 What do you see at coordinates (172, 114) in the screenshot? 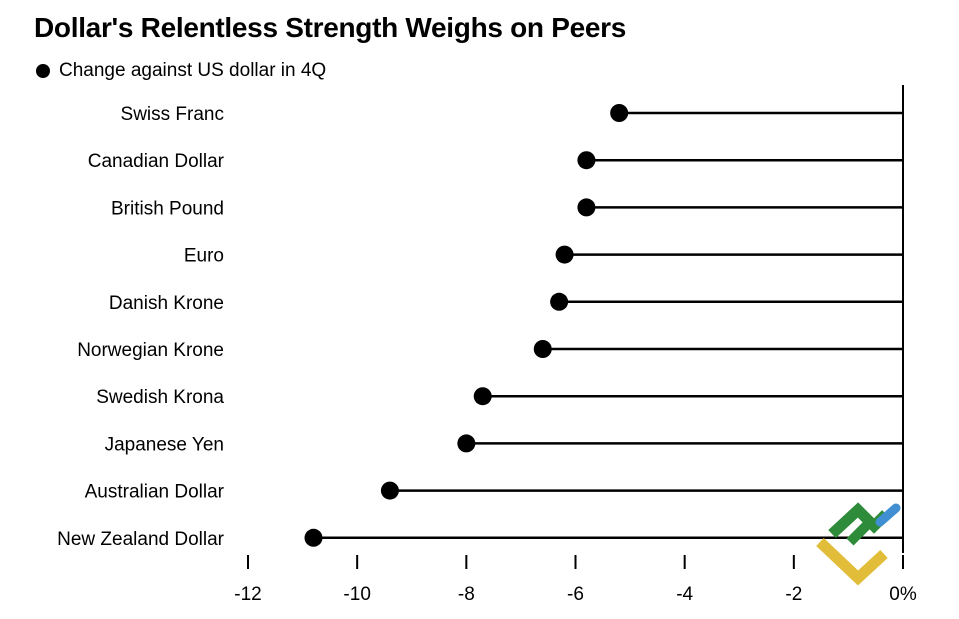
I see `category-label: Swiss Franc` at bounding box center [172, 114].